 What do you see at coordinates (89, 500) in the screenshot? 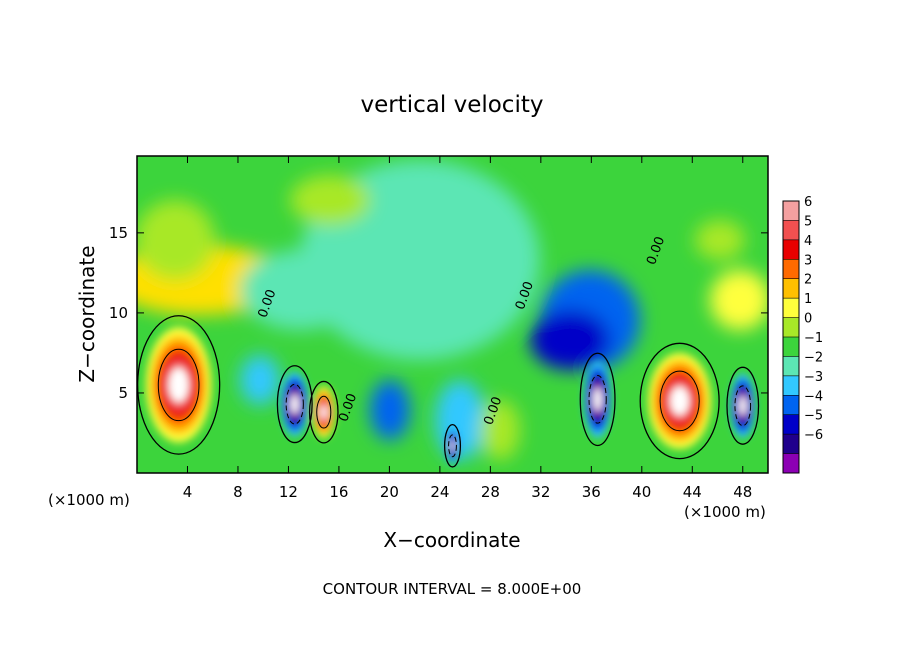
I see `x-axis-unit: (×1000 m)` at bounding box center [89, 500].